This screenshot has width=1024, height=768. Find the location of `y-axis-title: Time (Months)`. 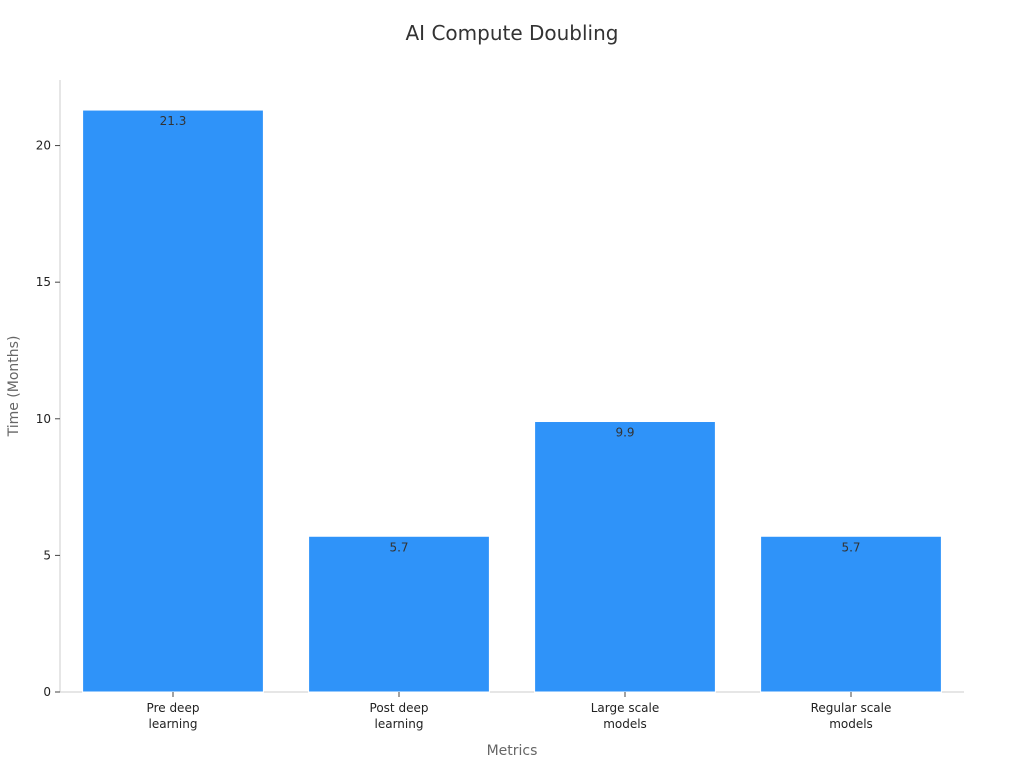

y-axis-title: Time (Months) is located at coordinates (14, 387).